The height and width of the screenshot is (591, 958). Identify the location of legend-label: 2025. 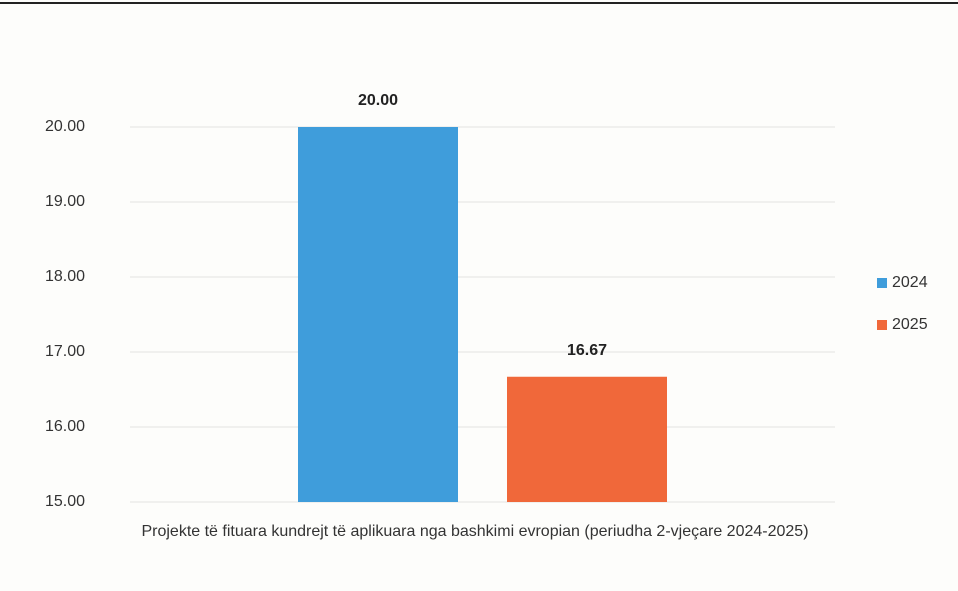
(910, 324).